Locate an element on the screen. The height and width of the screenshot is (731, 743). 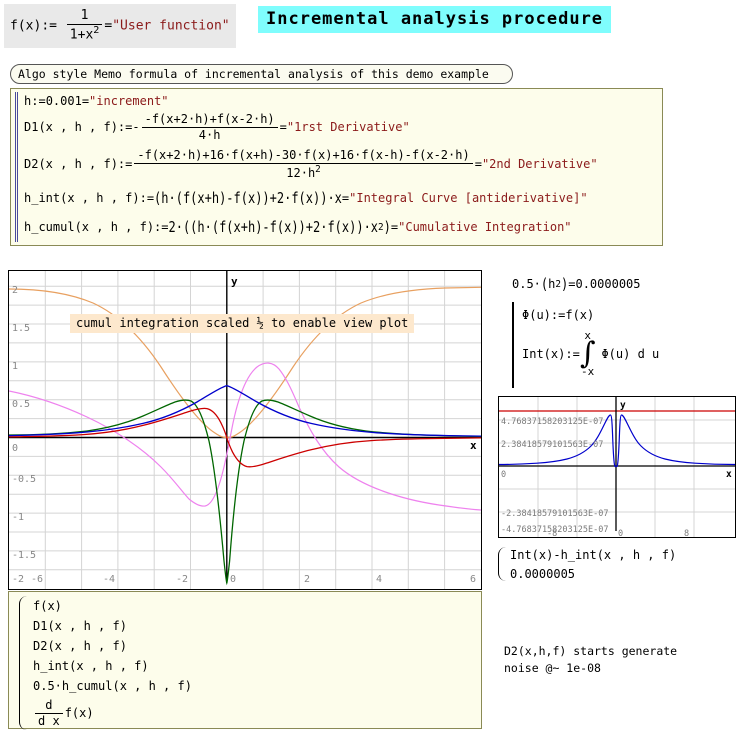
user-function-box: f(x):= 1 1+x2 ="User function" is located at coordinates (120, 26).